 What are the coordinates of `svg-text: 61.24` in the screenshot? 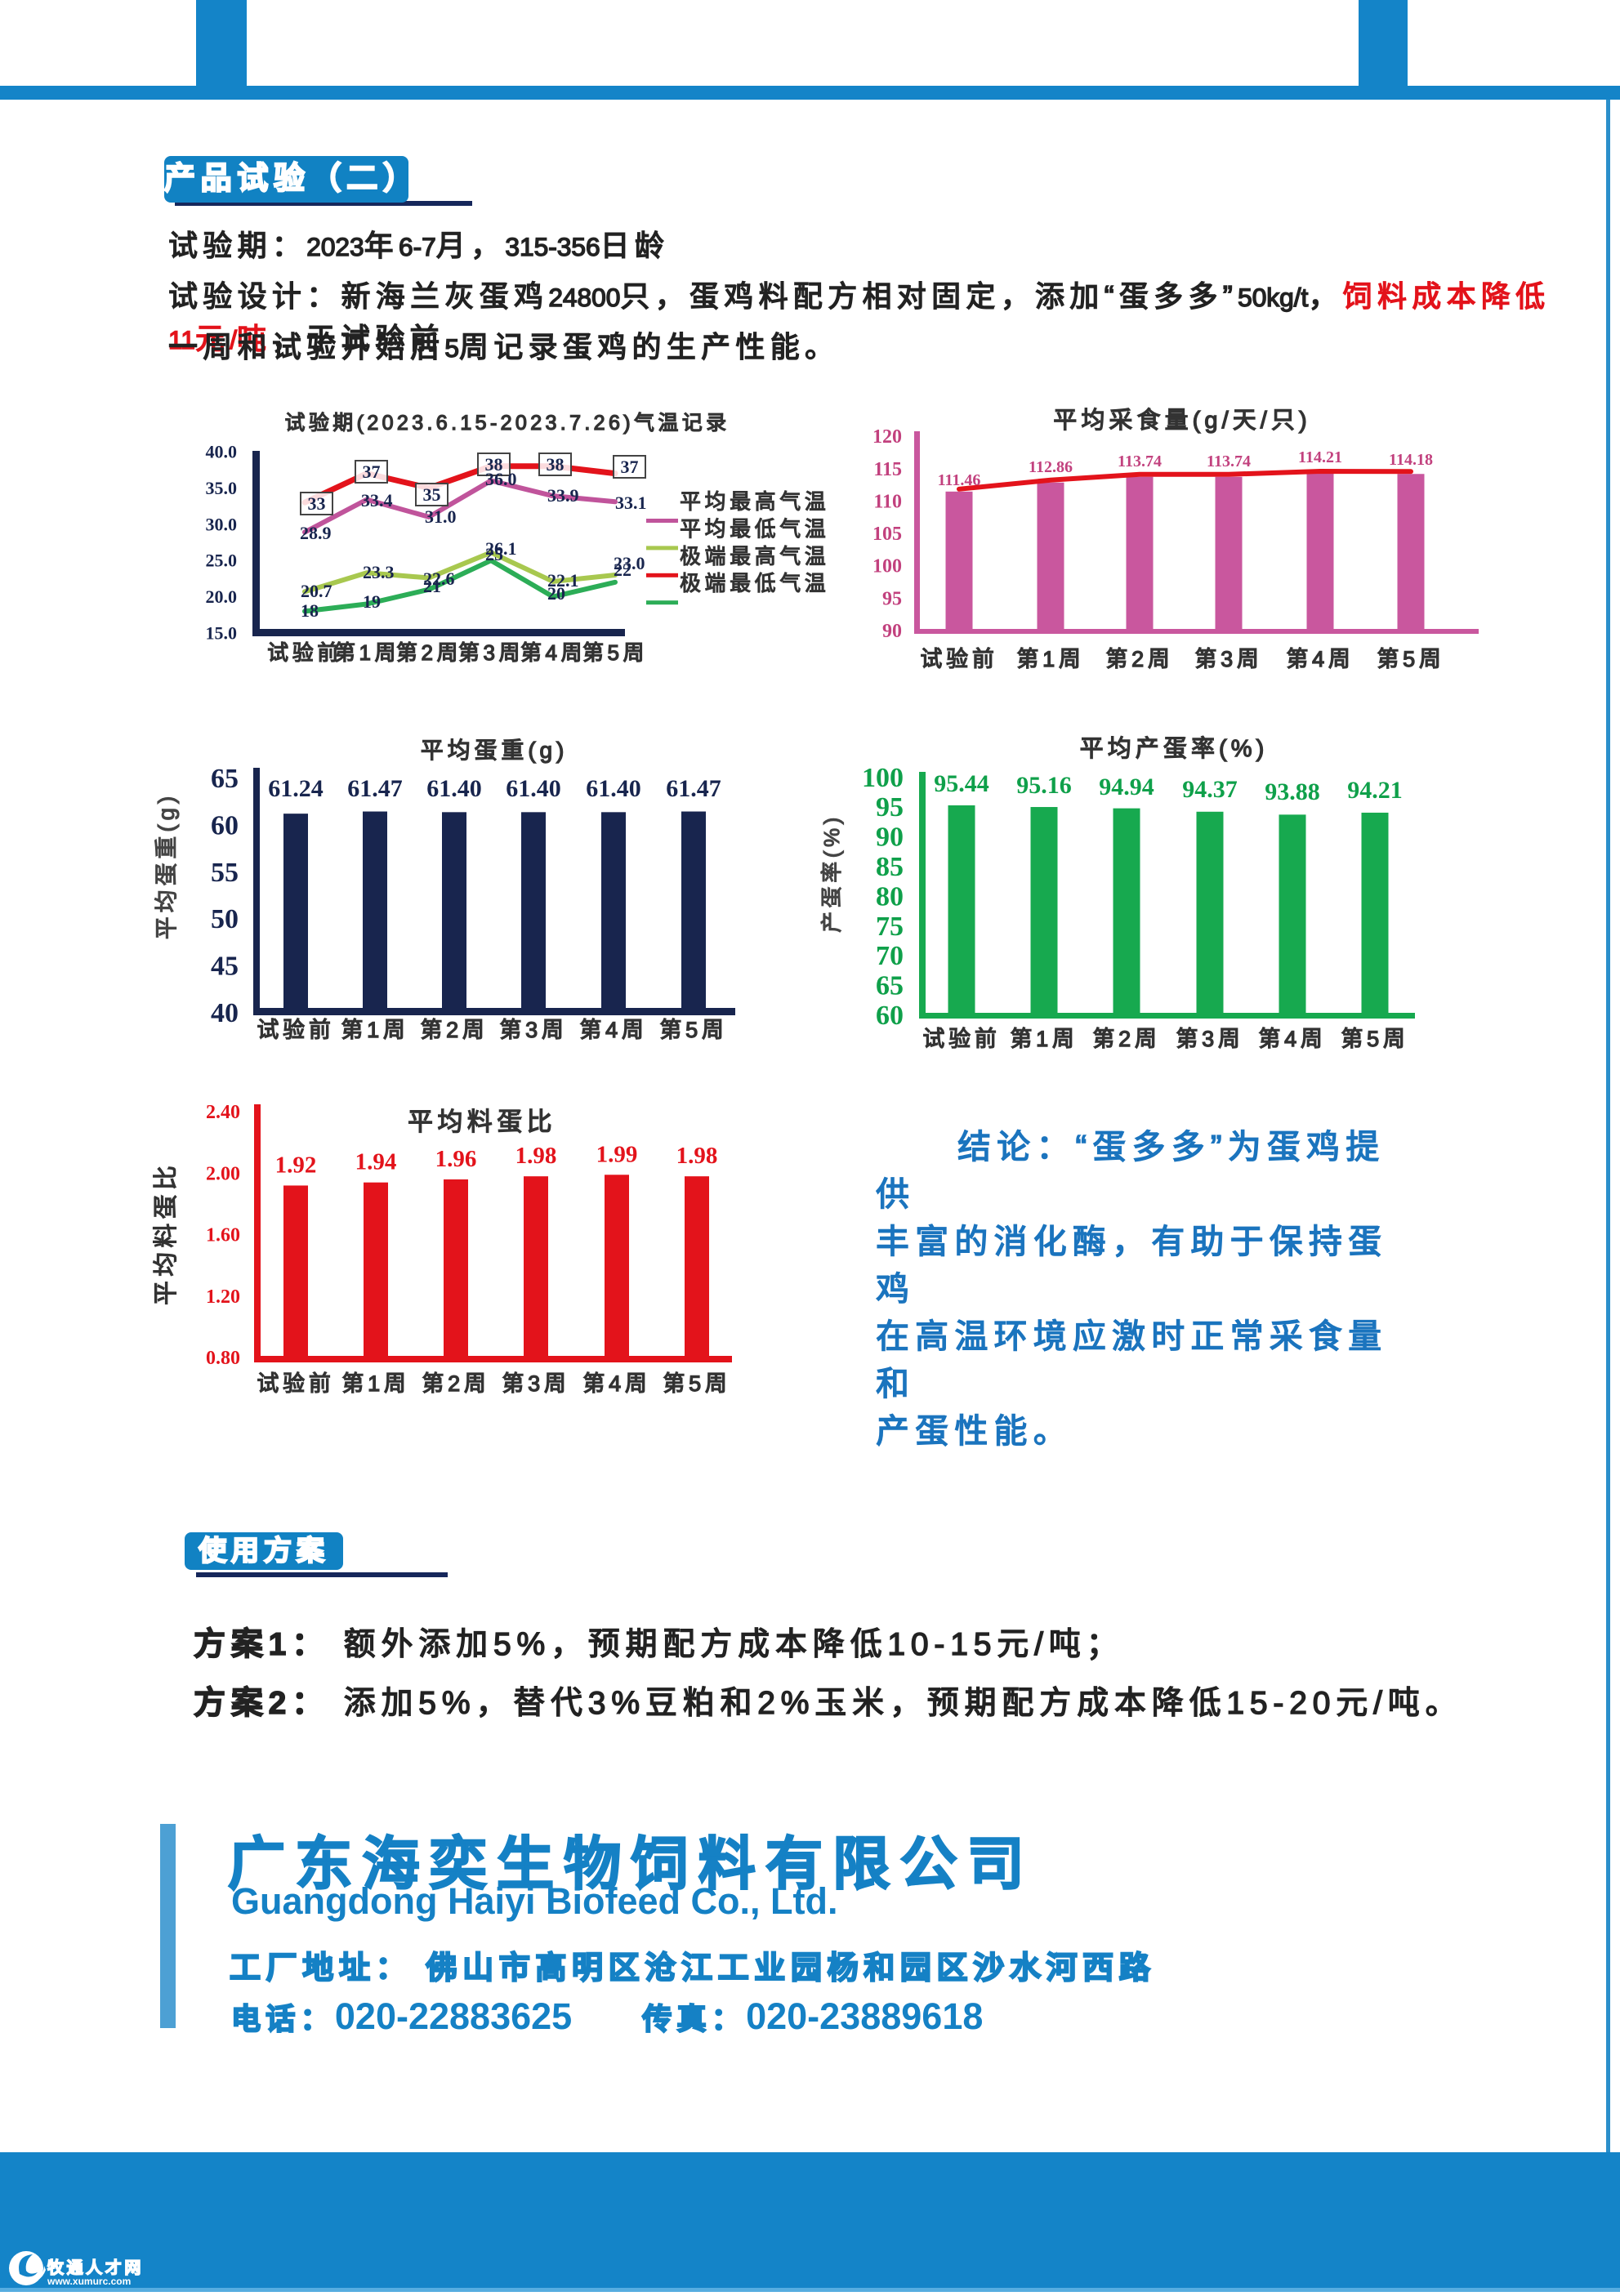 It's located at (296, 788).